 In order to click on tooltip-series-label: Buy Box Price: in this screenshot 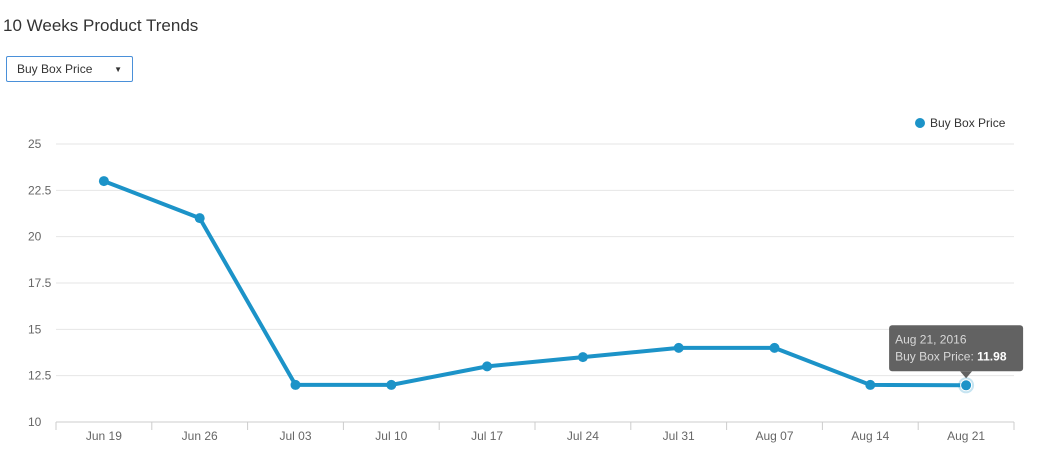, I will do `click(936, 356)`.